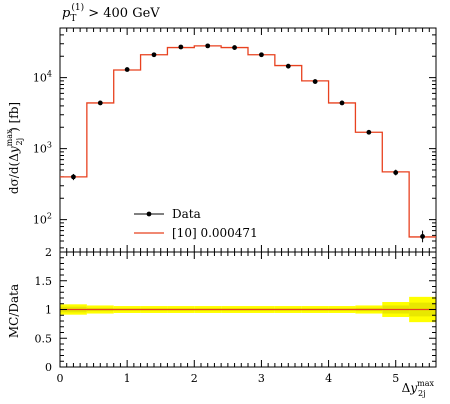  What do you see at coordinates (73, 19) in the screenshot?
I see `title-sub: T` at bounding box center [73, 19].